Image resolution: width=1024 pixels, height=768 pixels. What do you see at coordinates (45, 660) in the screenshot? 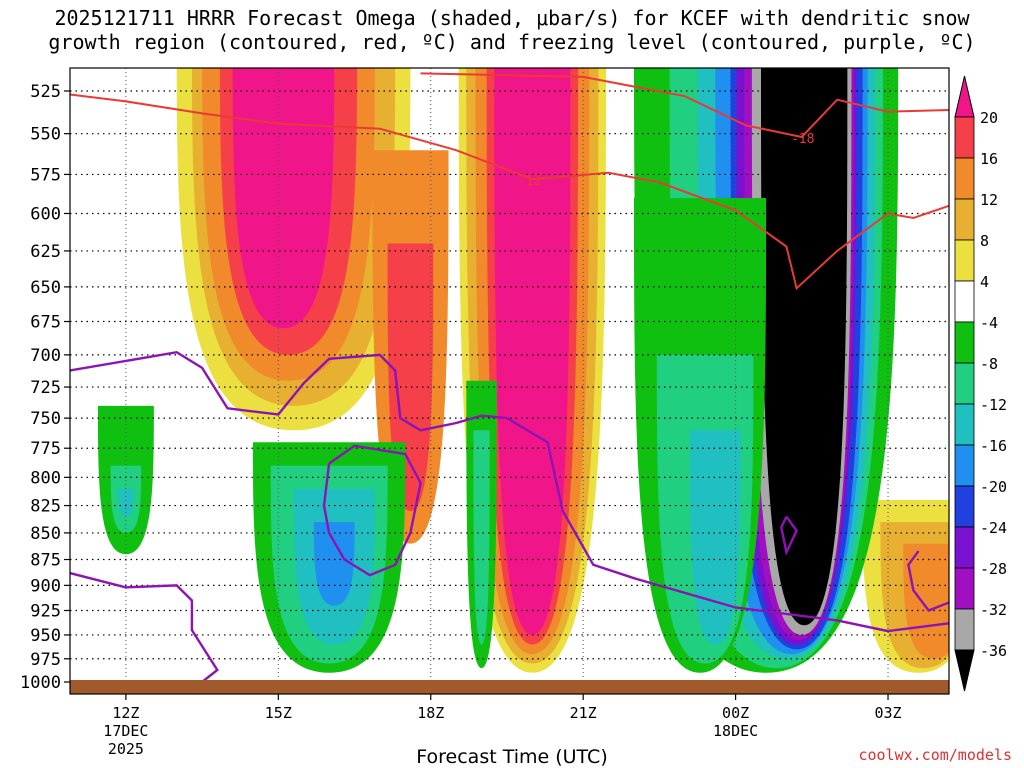
I see `y-tick-label: 975` at bounding box center [45, 660].